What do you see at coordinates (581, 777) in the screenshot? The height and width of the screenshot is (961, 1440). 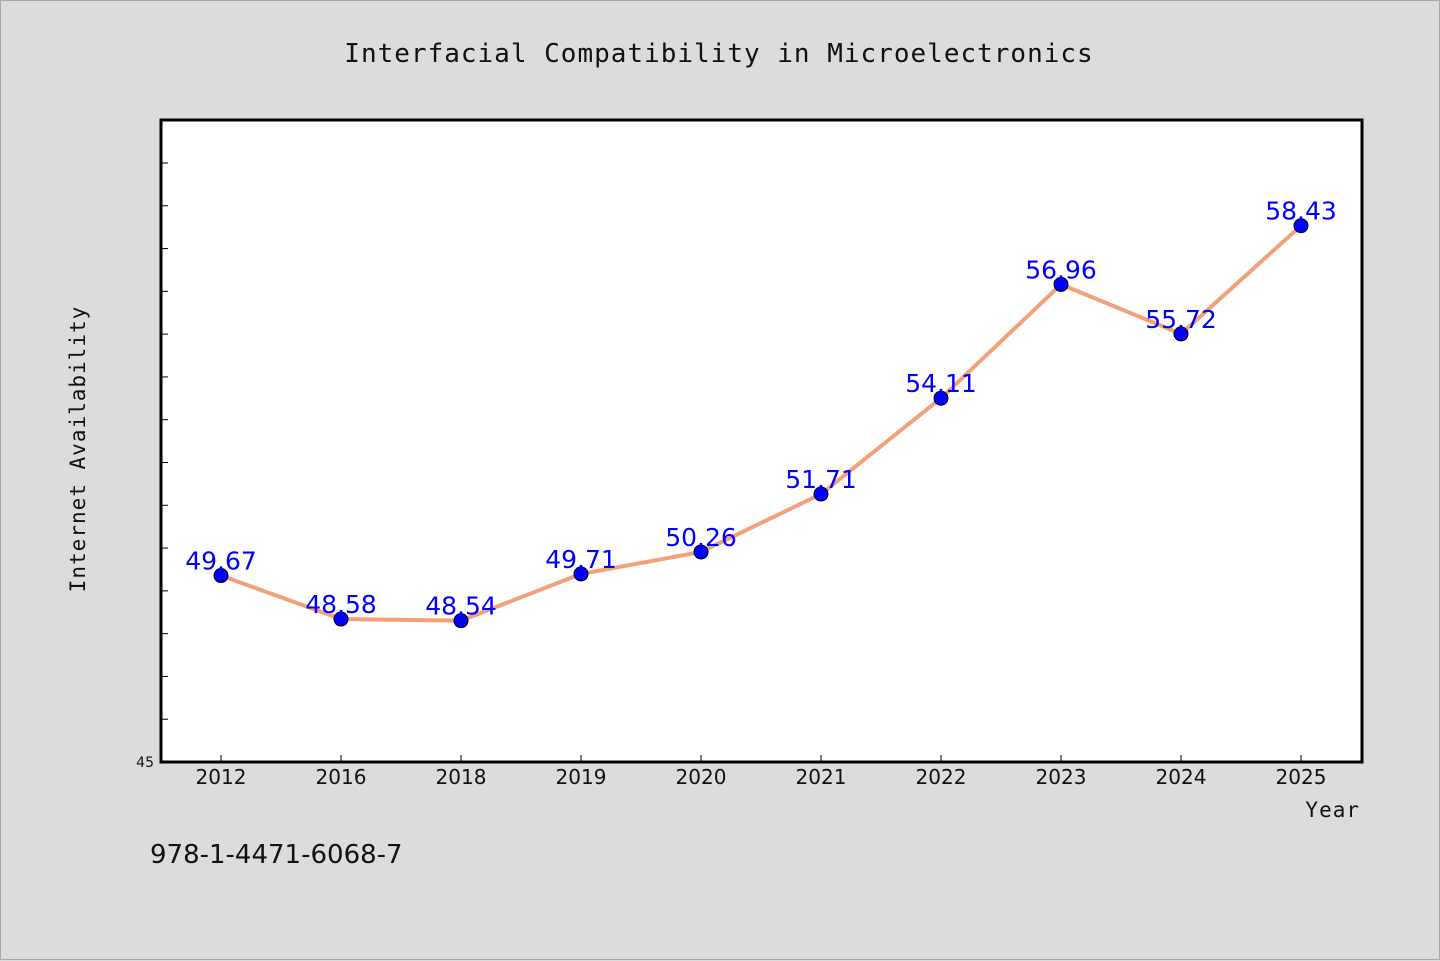 I see `x-tick-label: 2019` at bounding box center [581, 777].